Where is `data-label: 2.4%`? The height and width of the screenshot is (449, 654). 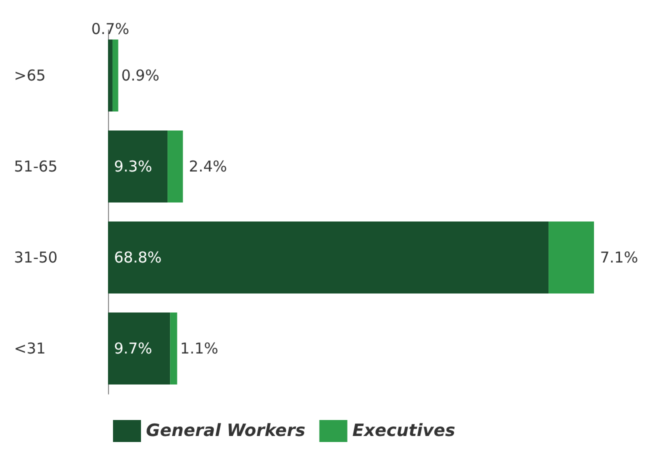
data-label: 2.4% is located at coordinates (208, 167).